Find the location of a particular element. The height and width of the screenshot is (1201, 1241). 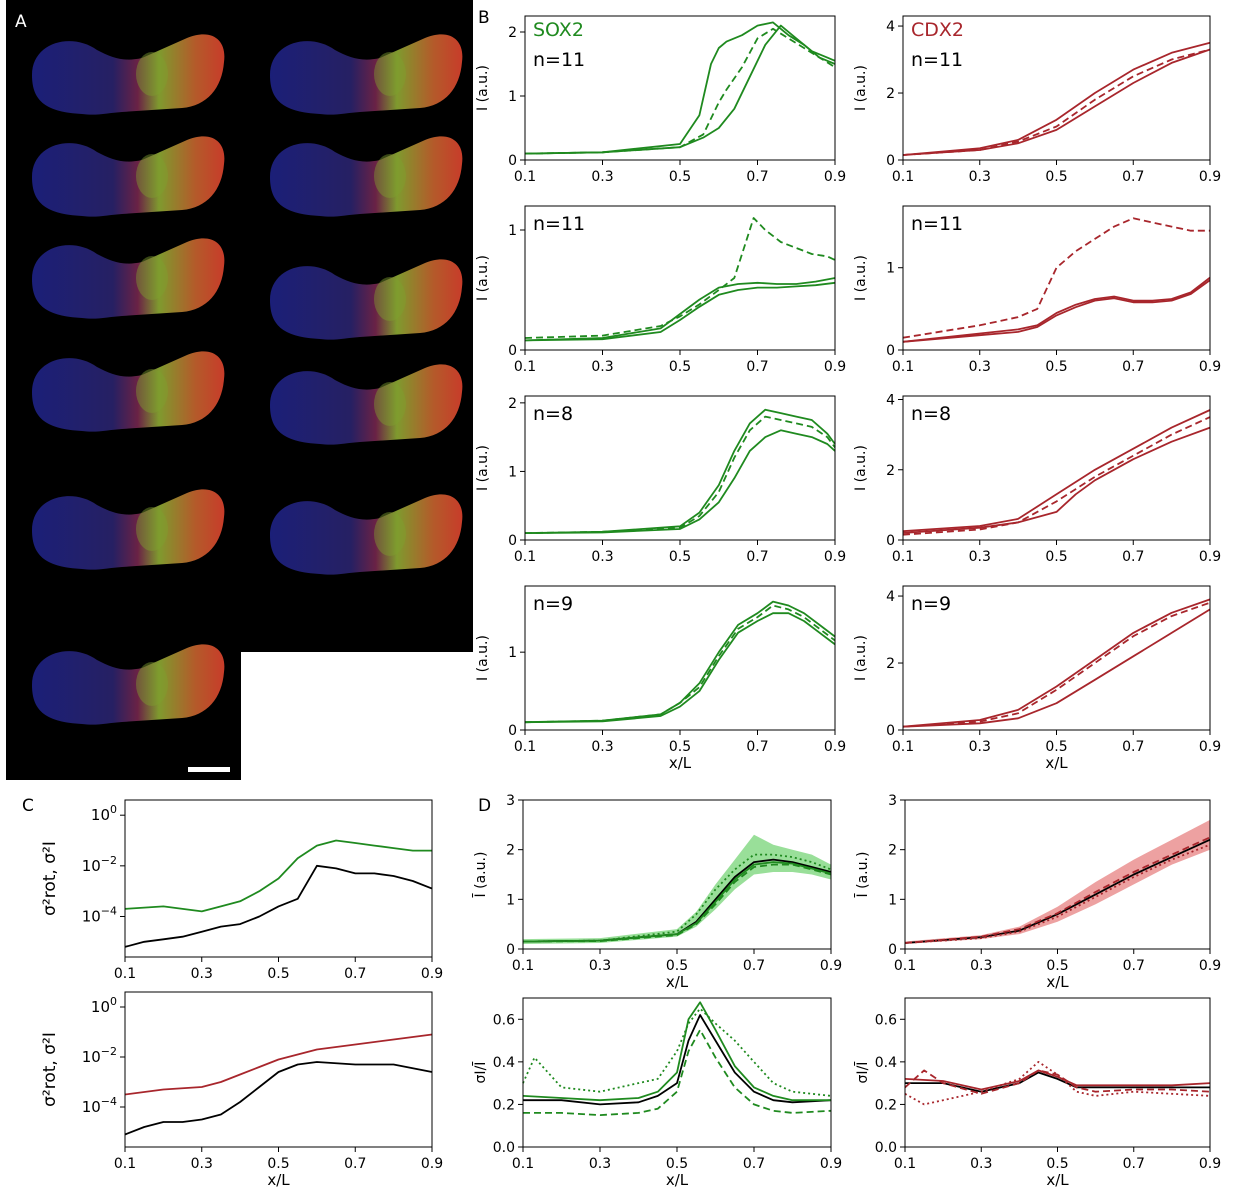

chart-D-cdx2-cv: 0.1 0.3 0.5 0.7 0.9 0.0 0.2 0.4 0.6 x/L σI/Ī is located at coordinates (1037, 1093).